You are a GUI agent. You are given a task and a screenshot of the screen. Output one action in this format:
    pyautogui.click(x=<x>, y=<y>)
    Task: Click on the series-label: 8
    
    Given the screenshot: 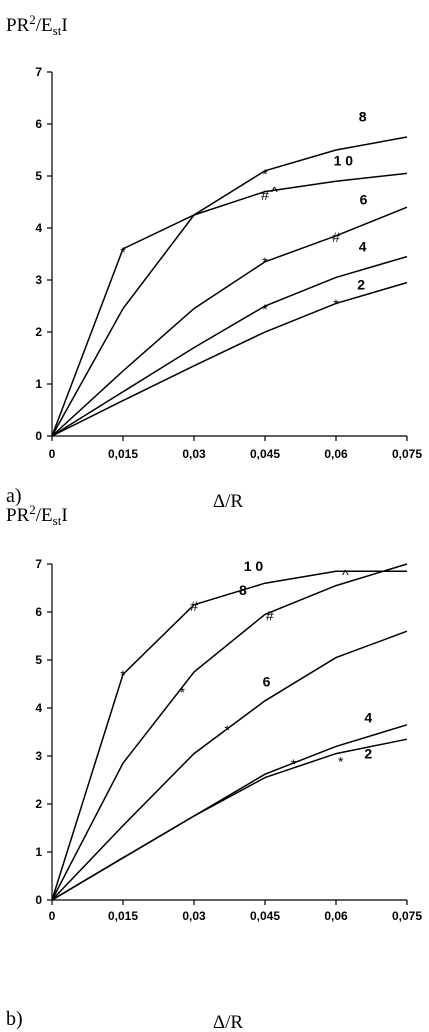 What is the action you would take?
    pyautogui.click(x=363, y=116)
    